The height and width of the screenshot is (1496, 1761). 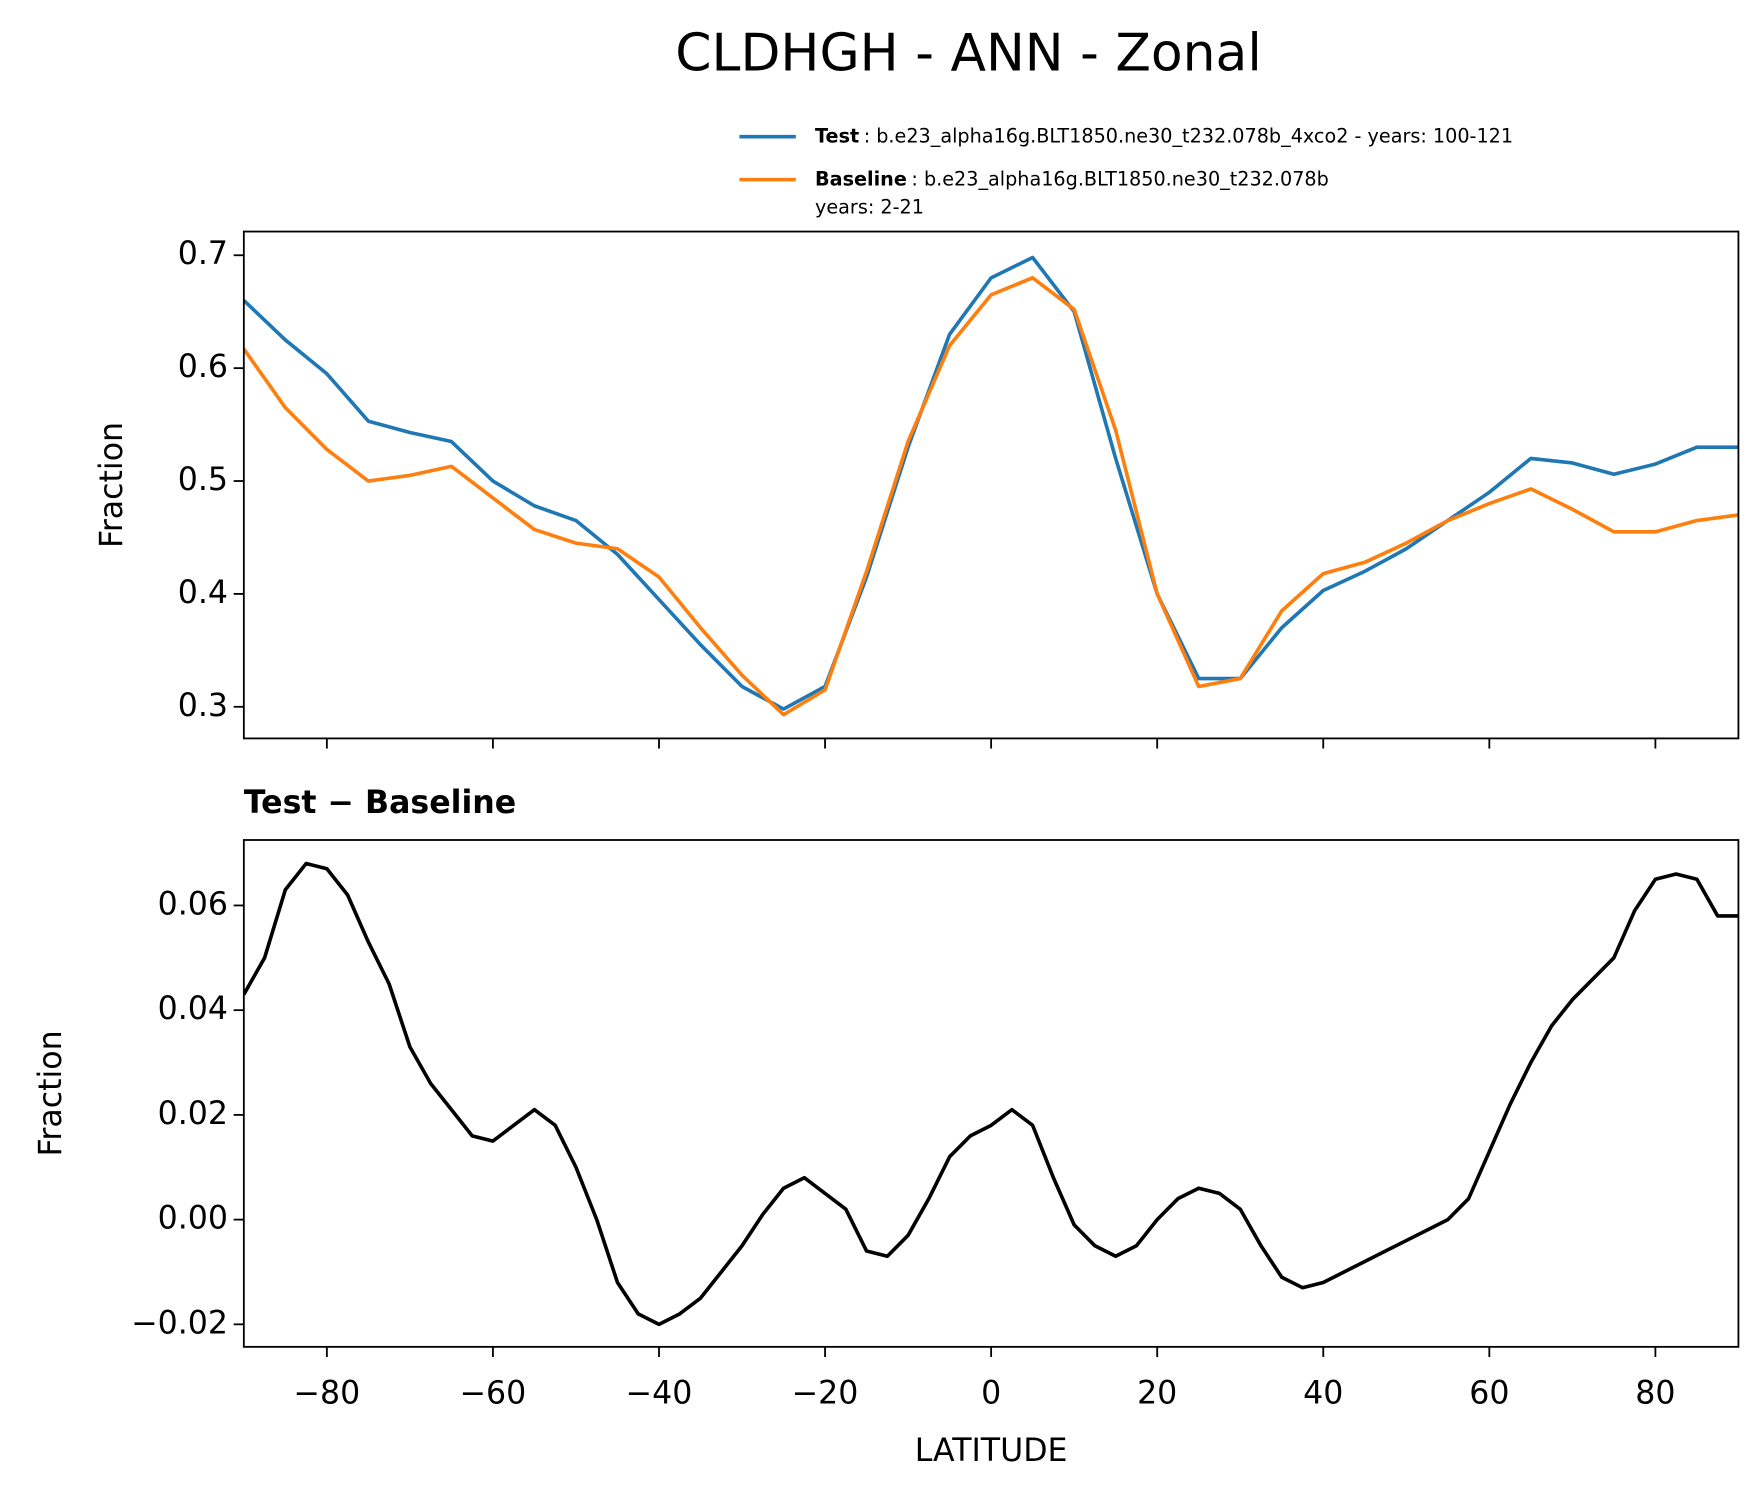 What do you see at coordinates (825, 1393) in the screenshot?
I see `x-tick-label: −20` at bounding box center [825, 1393].